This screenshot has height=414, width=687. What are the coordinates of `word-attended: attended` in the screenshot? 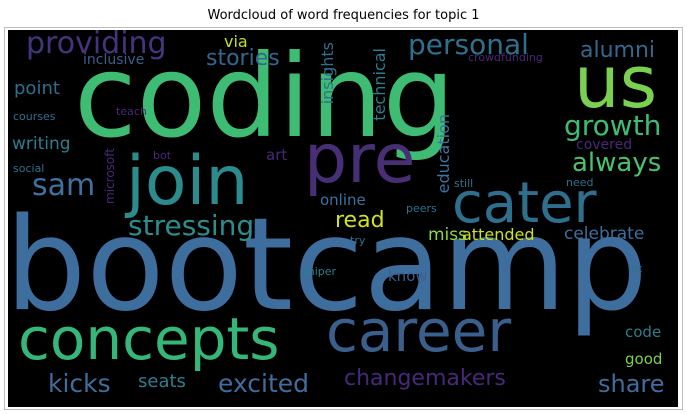 It's located at (498, 234).